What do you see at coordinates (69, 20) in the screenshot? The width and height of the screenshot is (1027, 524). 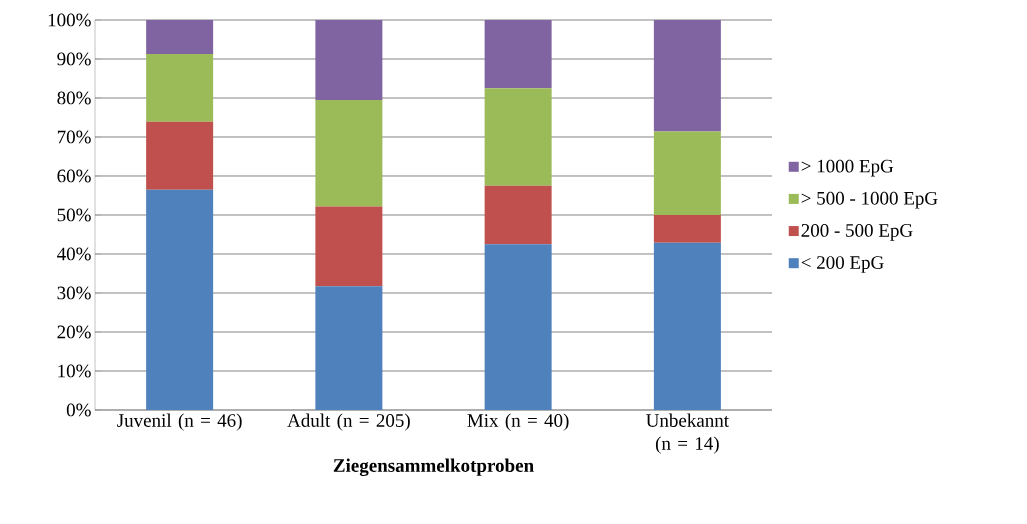 I see `y-tick-label: 100%` at bounding box center [69, 20].